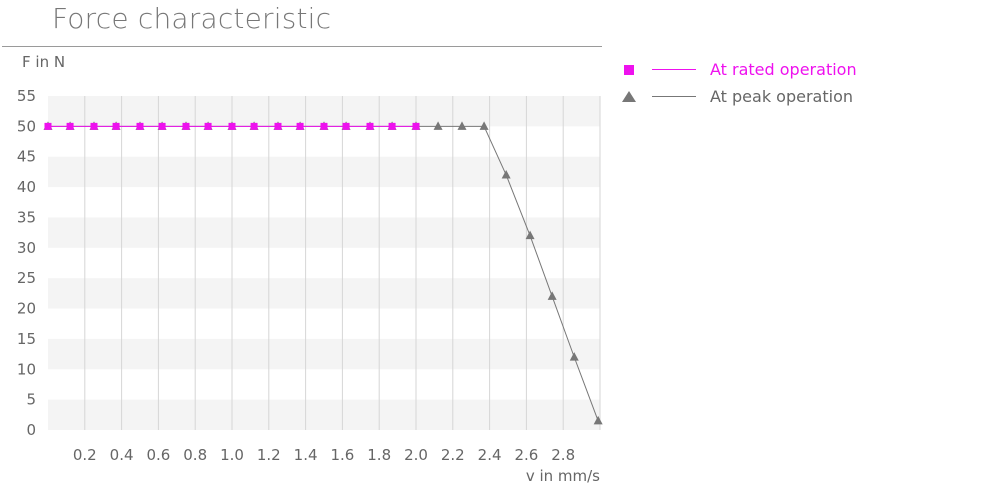 This screenshot has height=500, width=1000. Describe the element at coordinates (342, 455) in the screenshot. I see `x-tick-label: 1.6` at that location.